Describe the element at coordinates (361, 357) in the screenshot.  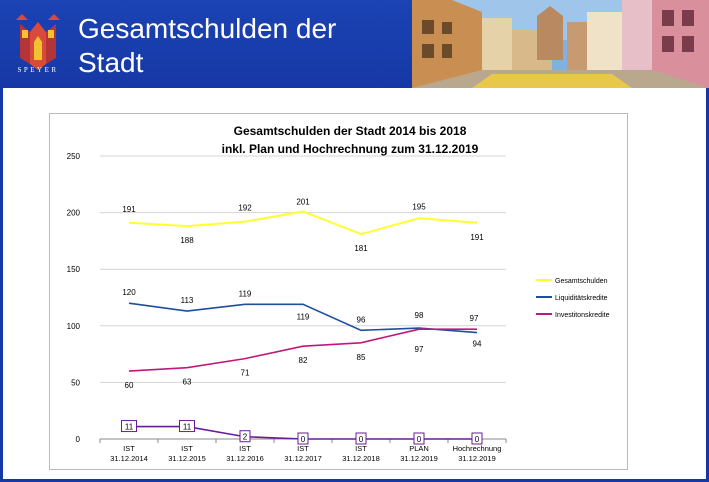
I see `data-label: 85` at that location.